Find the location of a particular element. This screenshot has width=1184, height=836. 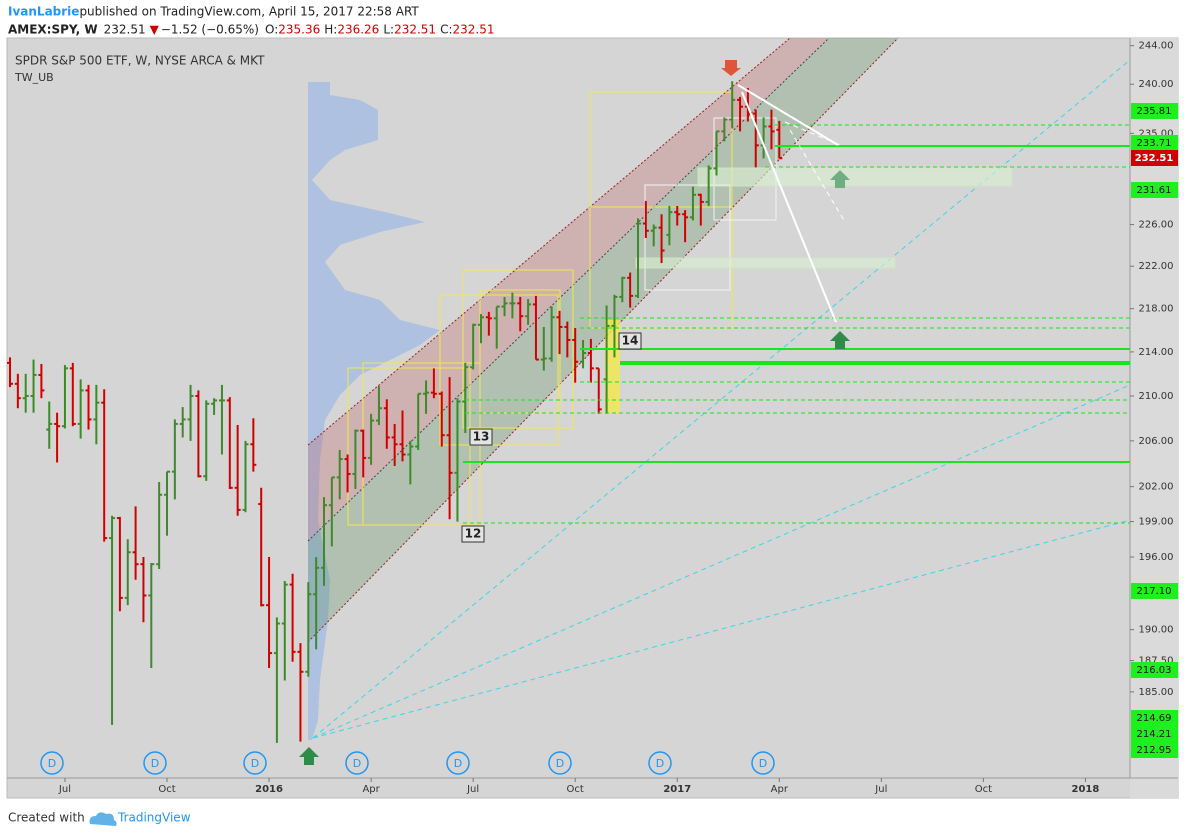

footer-text: Created with is located at coordinates (46, 818).